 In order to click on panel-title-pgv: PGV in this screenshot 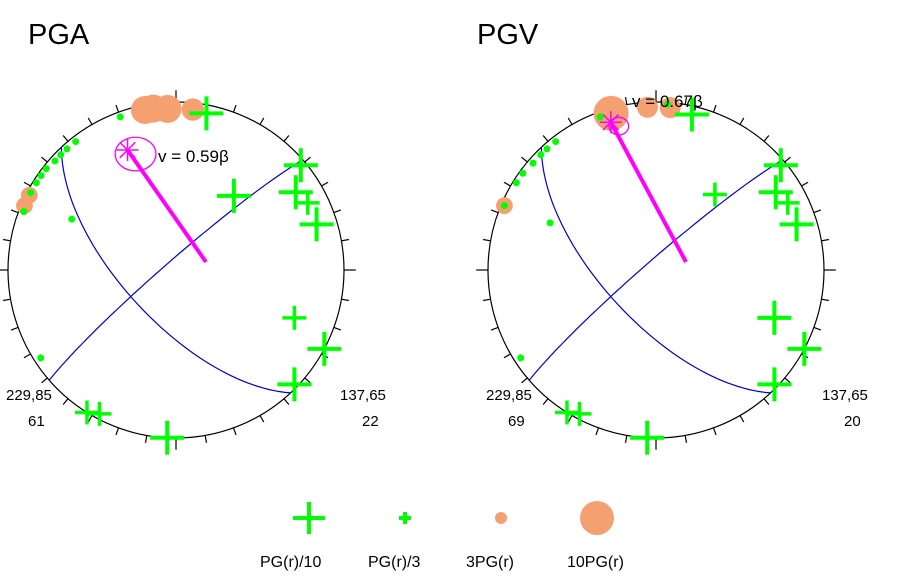, I will do `click(508, 35)`.